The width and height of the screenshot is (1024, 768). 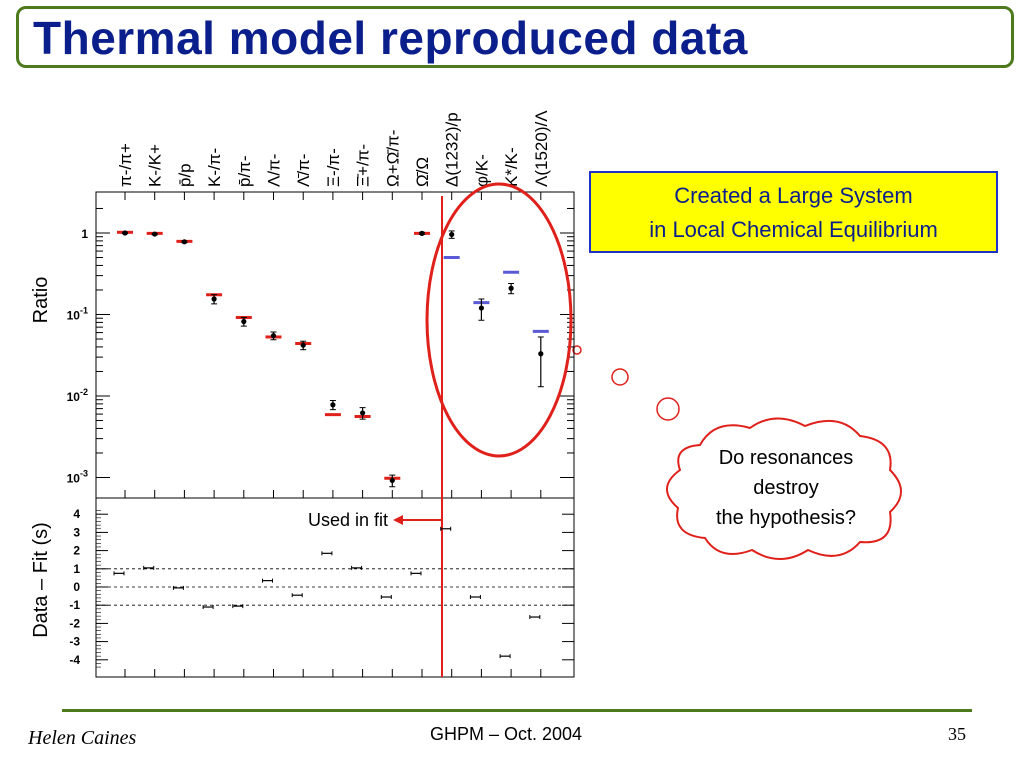 What do you see at coordinates (511, 167) in the screenshot?
I see `category-label: K*/K-` at bounding box center [511, 167].